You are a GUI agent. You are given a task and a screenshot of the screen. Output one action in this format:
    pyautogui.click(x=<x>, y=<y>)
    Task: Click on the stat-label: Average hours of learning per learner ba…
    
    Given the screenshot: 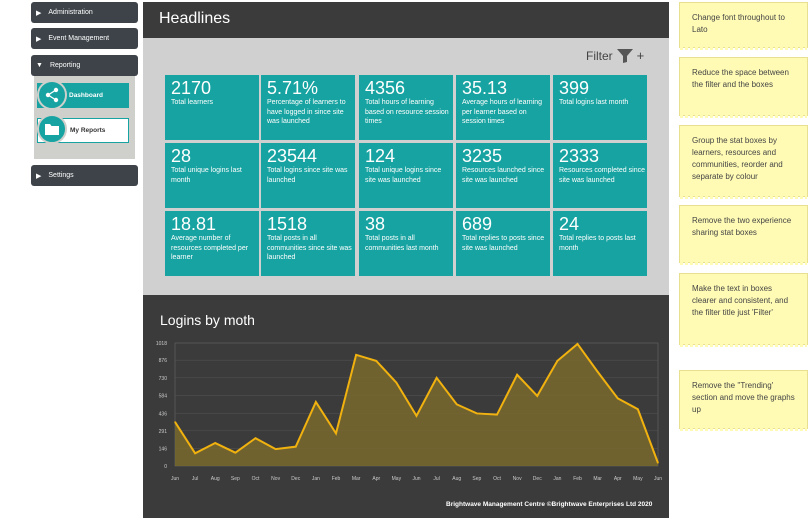 What is the action you would take?
    pyautogui.click(x=502, y=112)
    